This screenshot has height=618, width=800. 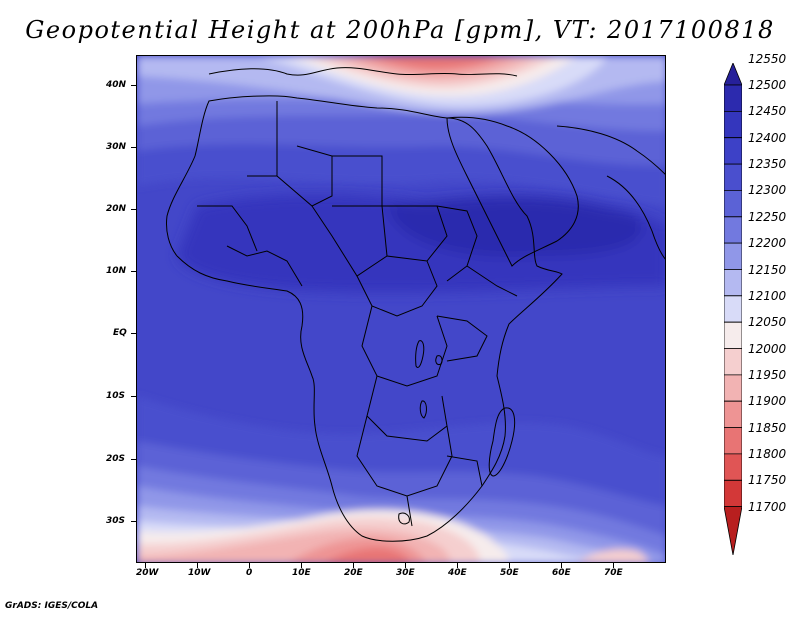 I want to click on colorbar, so click(x=733, y=309).